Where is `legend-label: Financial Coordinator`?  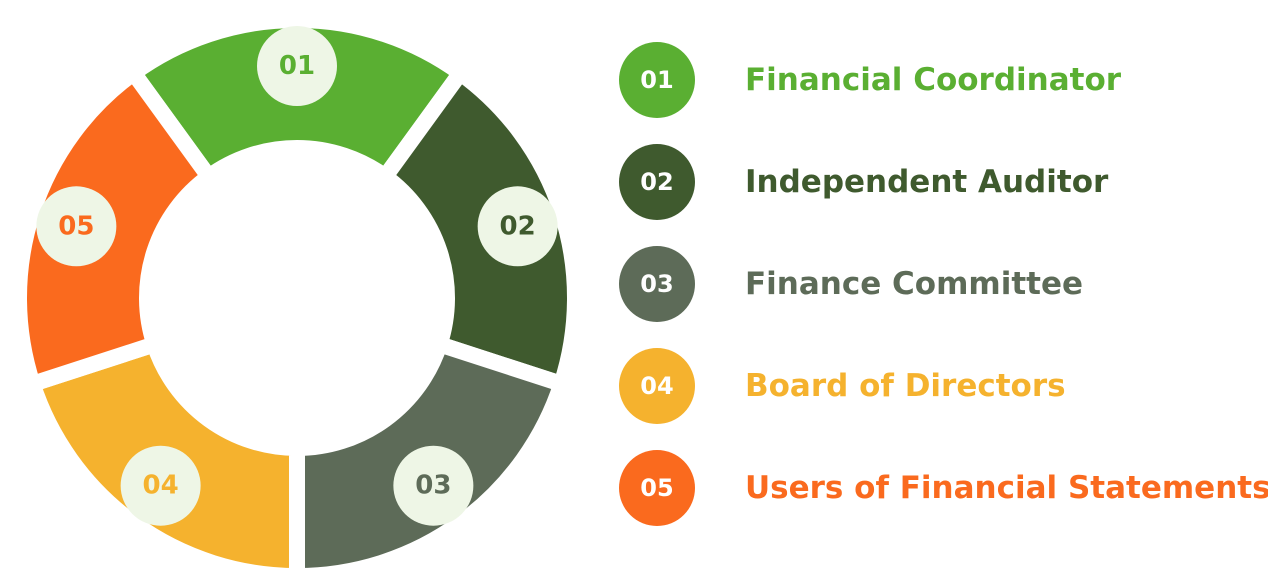
legend-label: Financial Coordinator is located at coordinates (933, 80).